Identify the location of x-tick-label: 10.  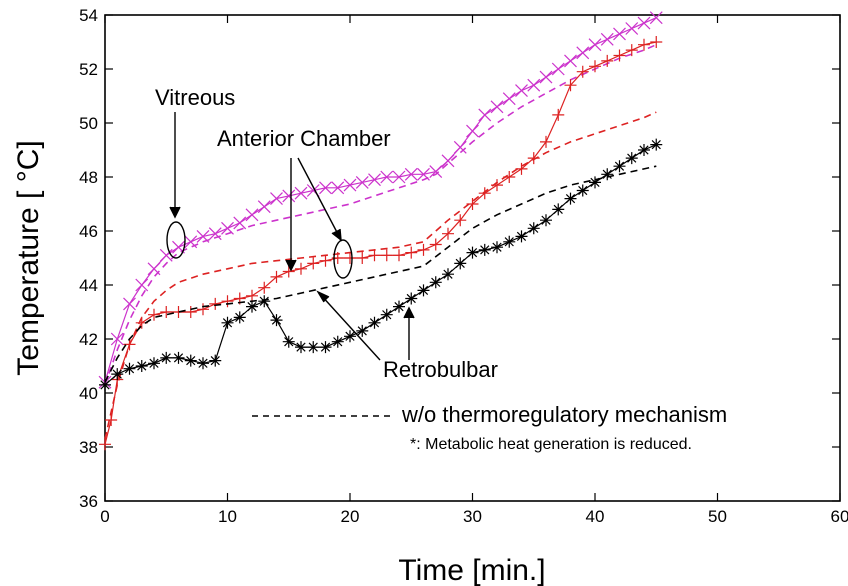
(227, 516).